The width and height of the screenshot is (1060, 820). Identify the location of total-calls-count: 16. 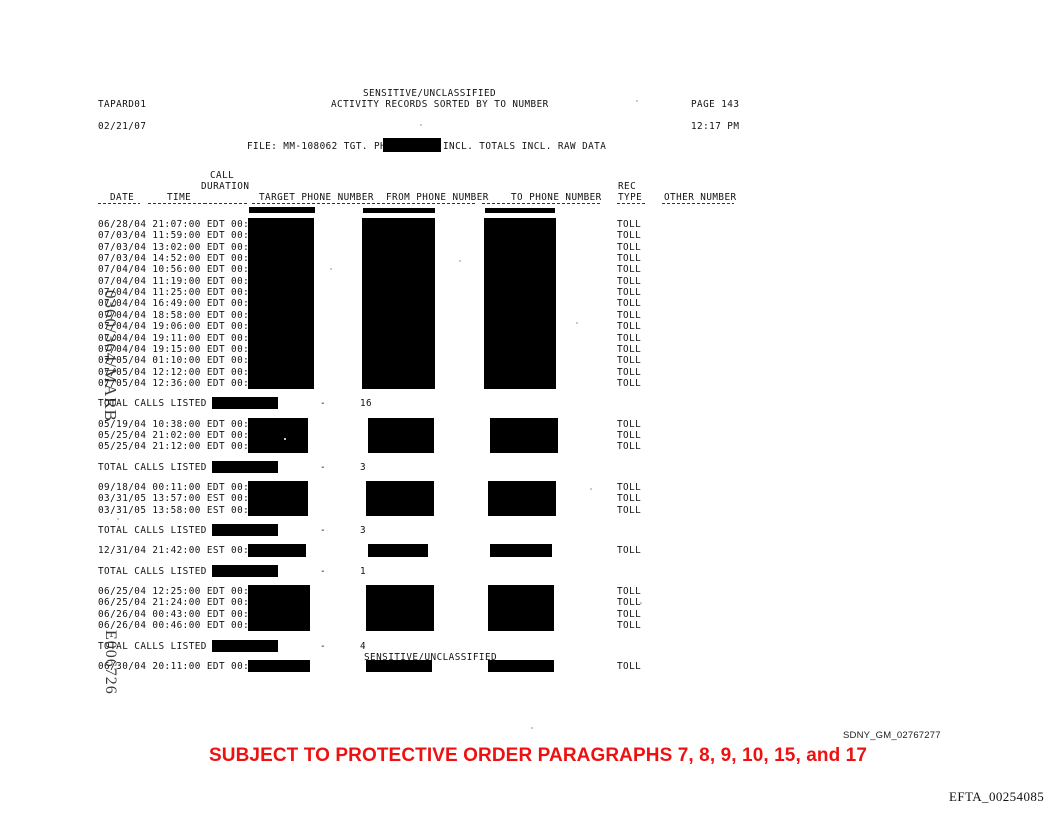
(366, 404).